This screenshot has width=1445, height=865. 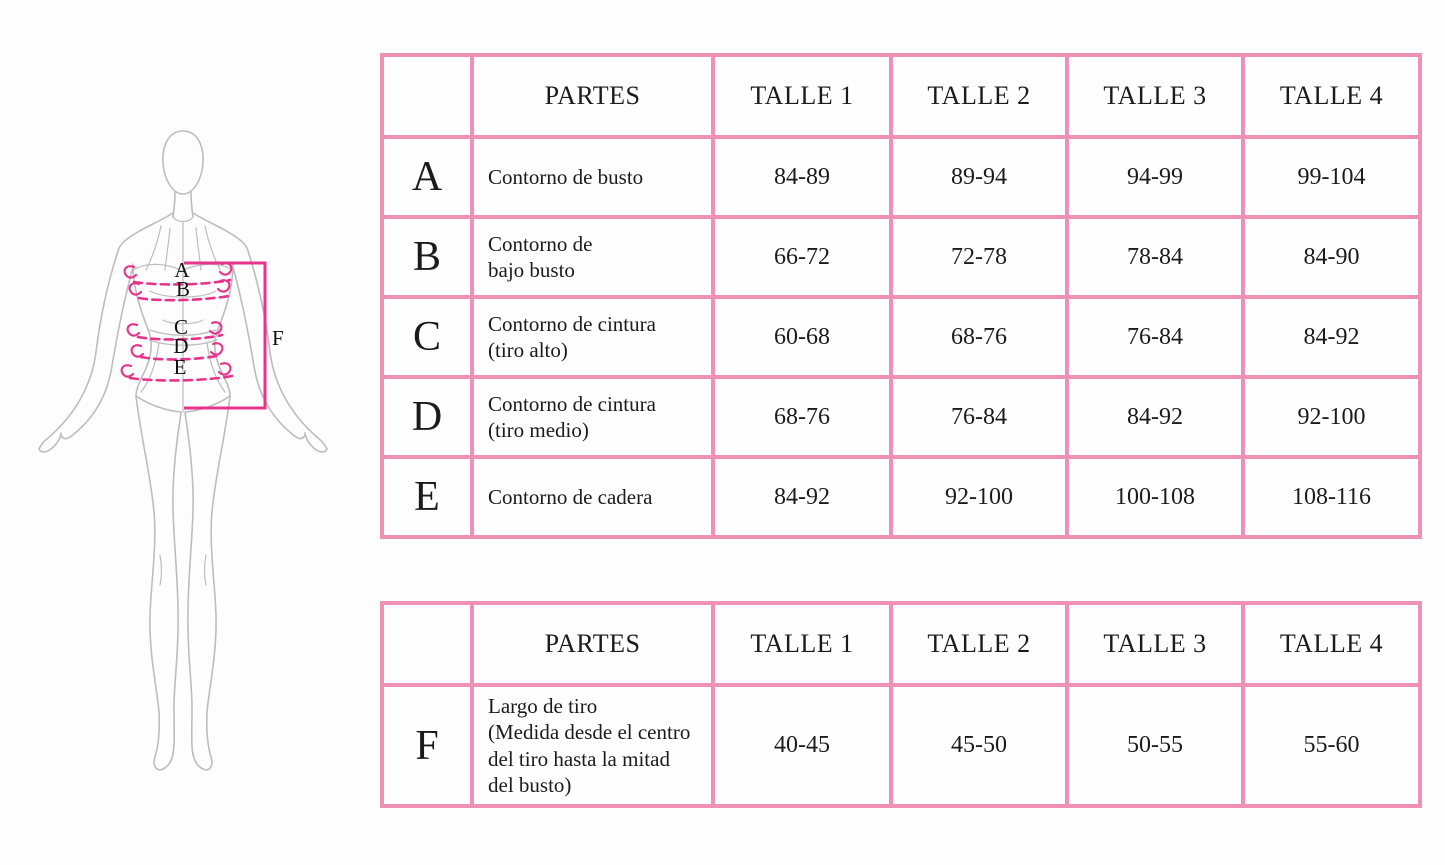 I want to click on figure-letter-labels: A B C D E F, so click(x=228, y=318).